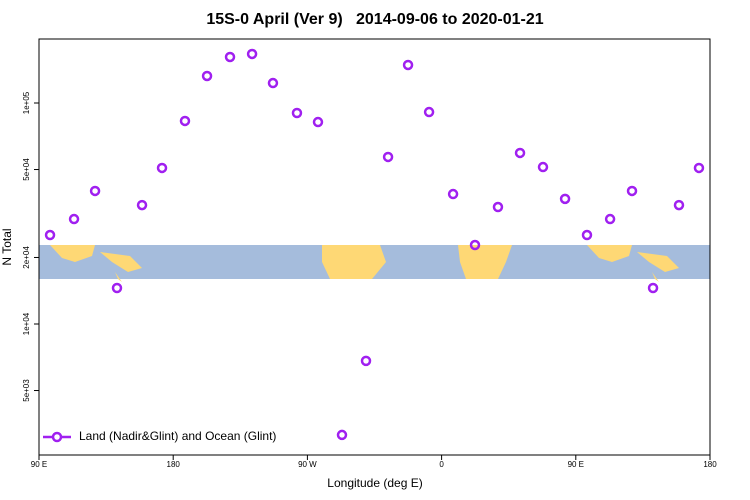  Describe the element at coordinates (177, 436) in the screenshot. I see `legend-label: Land (Nadir&Glint) and Ocean (Glint)` at that location.